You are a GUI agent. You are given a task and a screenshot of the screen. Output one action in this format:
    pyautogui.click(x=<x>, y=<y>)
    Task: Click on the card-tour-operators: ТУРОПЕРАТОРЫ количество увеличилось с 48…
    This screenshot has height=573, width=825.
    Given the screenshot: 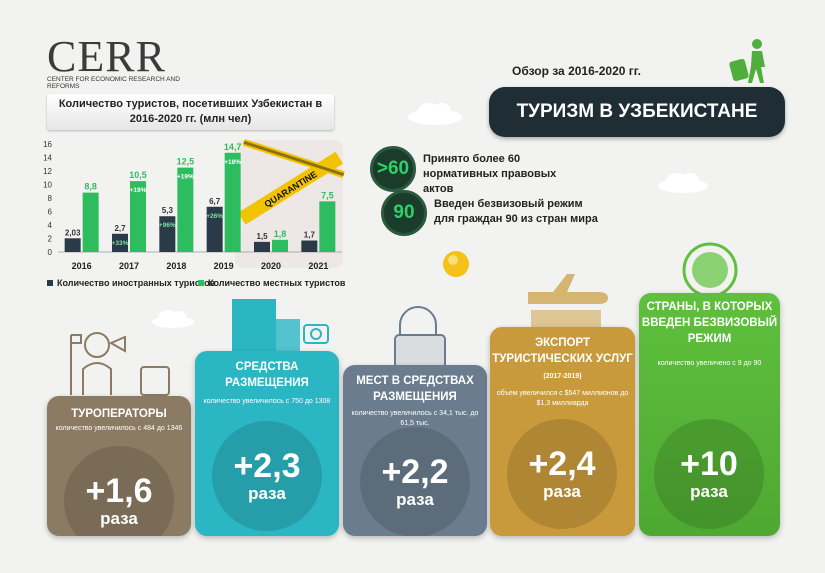 What is the action you would take?
    pyautogui.click(x=119, y=466)
    